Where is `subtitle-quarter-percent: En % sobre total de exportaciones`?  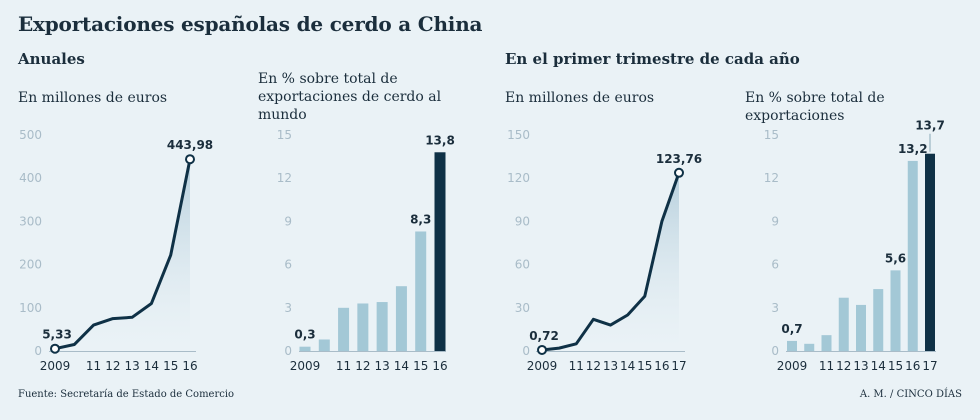
subtitle-quarter-percent: En % sobre total de exportaciones is located at coordinates (815, 107).